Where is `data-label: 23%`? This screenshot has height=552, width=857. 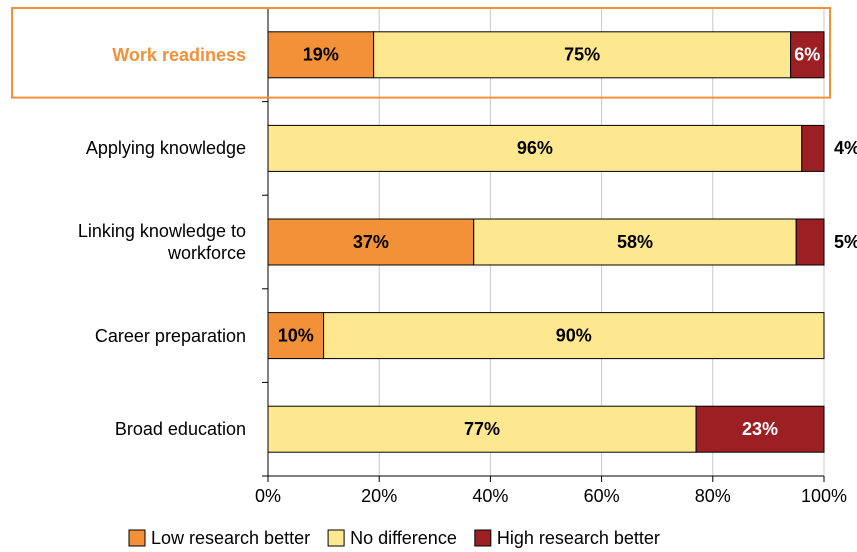
data-label: 23% is located at coordinates (760, 429).